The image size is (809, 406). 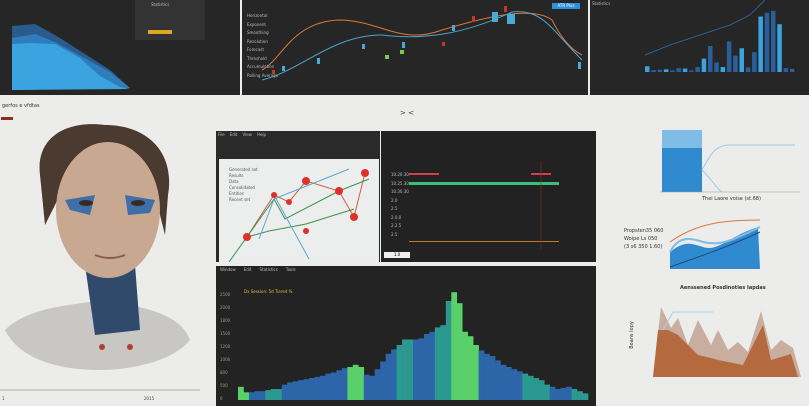 What do you see at coordinates (258, 269) in the screenshot?
I see `menu-bar: Window Edit Statistics Tools` at bounding box center [258, 269].